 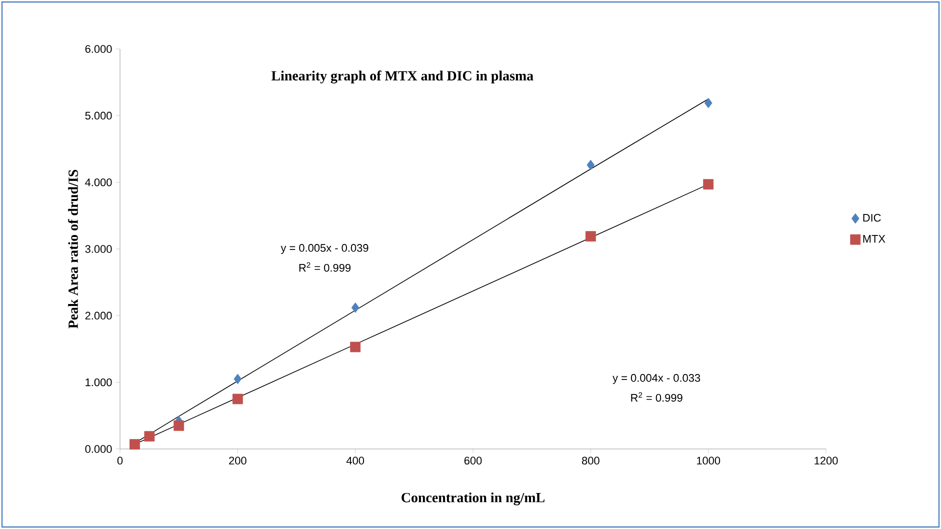 I want to click on y-tick-label: 5.000, so click(x=98, y=116).